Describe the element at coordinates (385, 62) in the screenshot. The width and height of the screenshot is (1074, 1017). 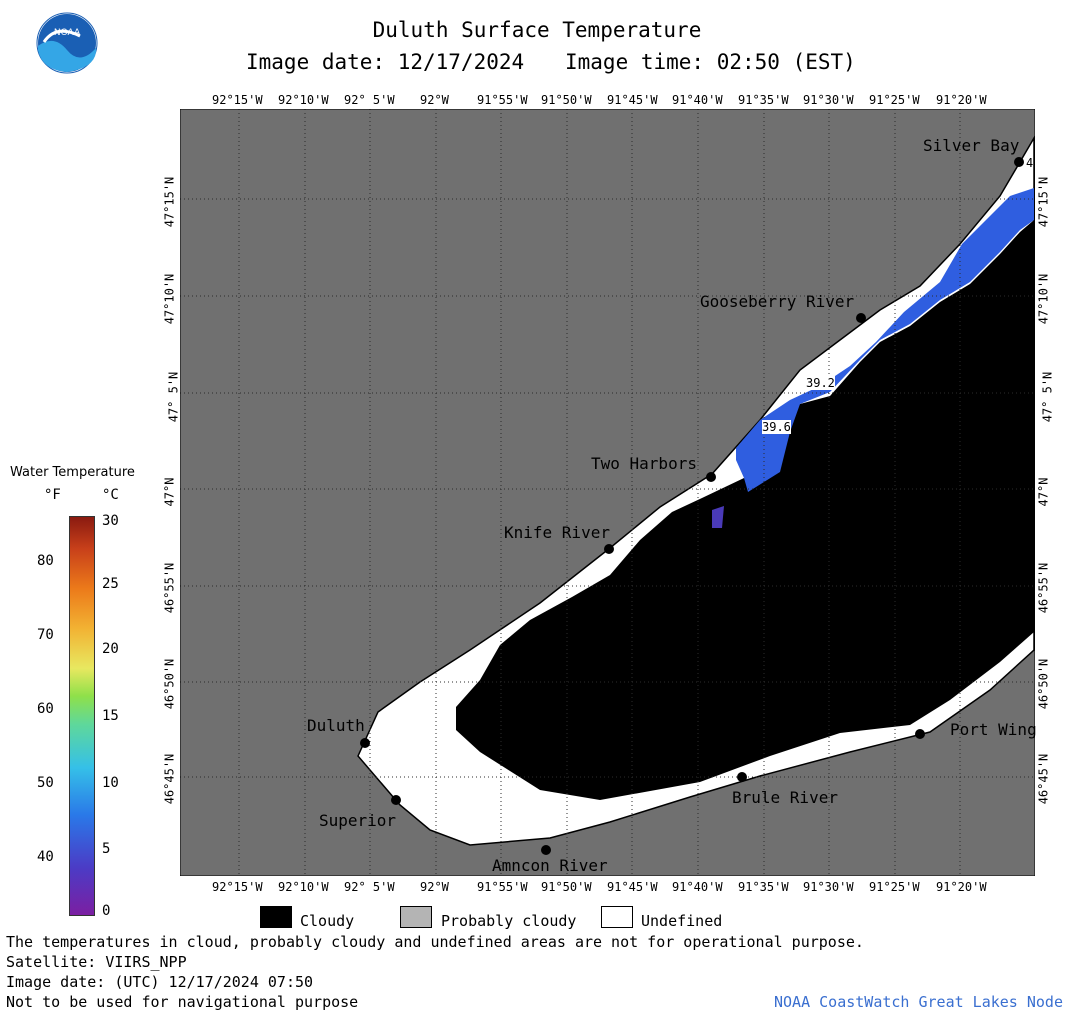
I see `image-date: Image date: 12/17/2024` at that location.